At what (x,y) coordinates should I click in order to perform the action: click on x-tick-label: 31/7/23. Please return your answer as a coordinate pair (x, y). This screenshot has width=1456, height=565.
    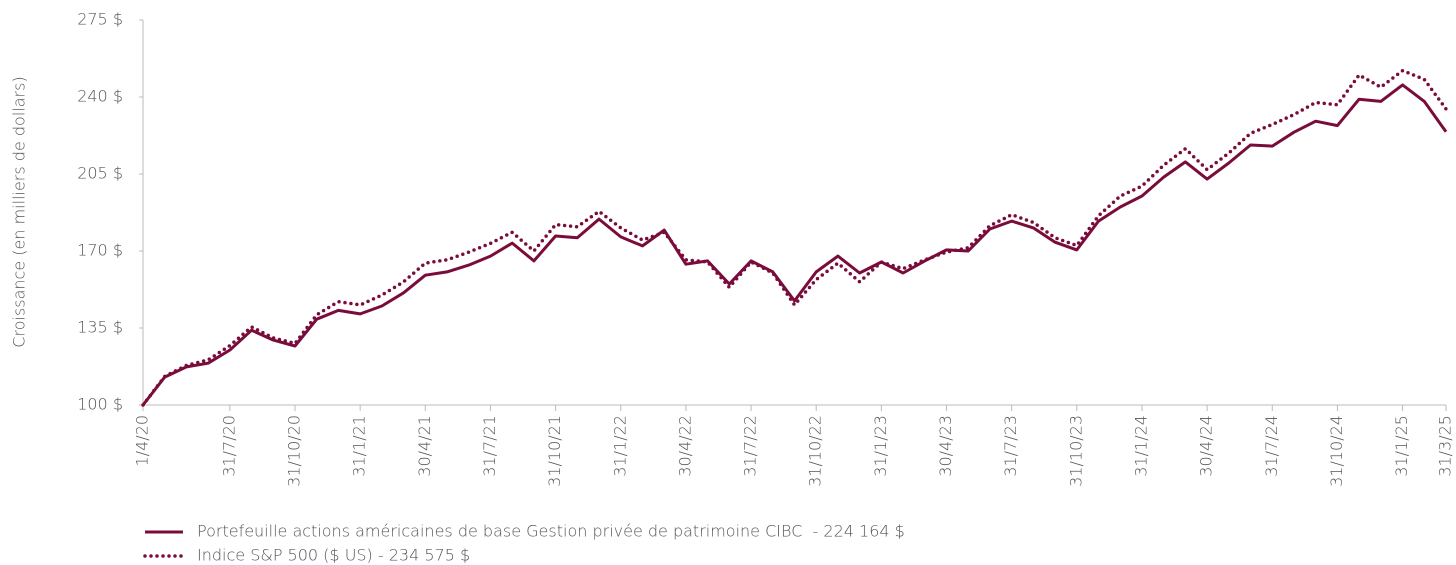
    Looking at the image, I should click on (1010, 446).